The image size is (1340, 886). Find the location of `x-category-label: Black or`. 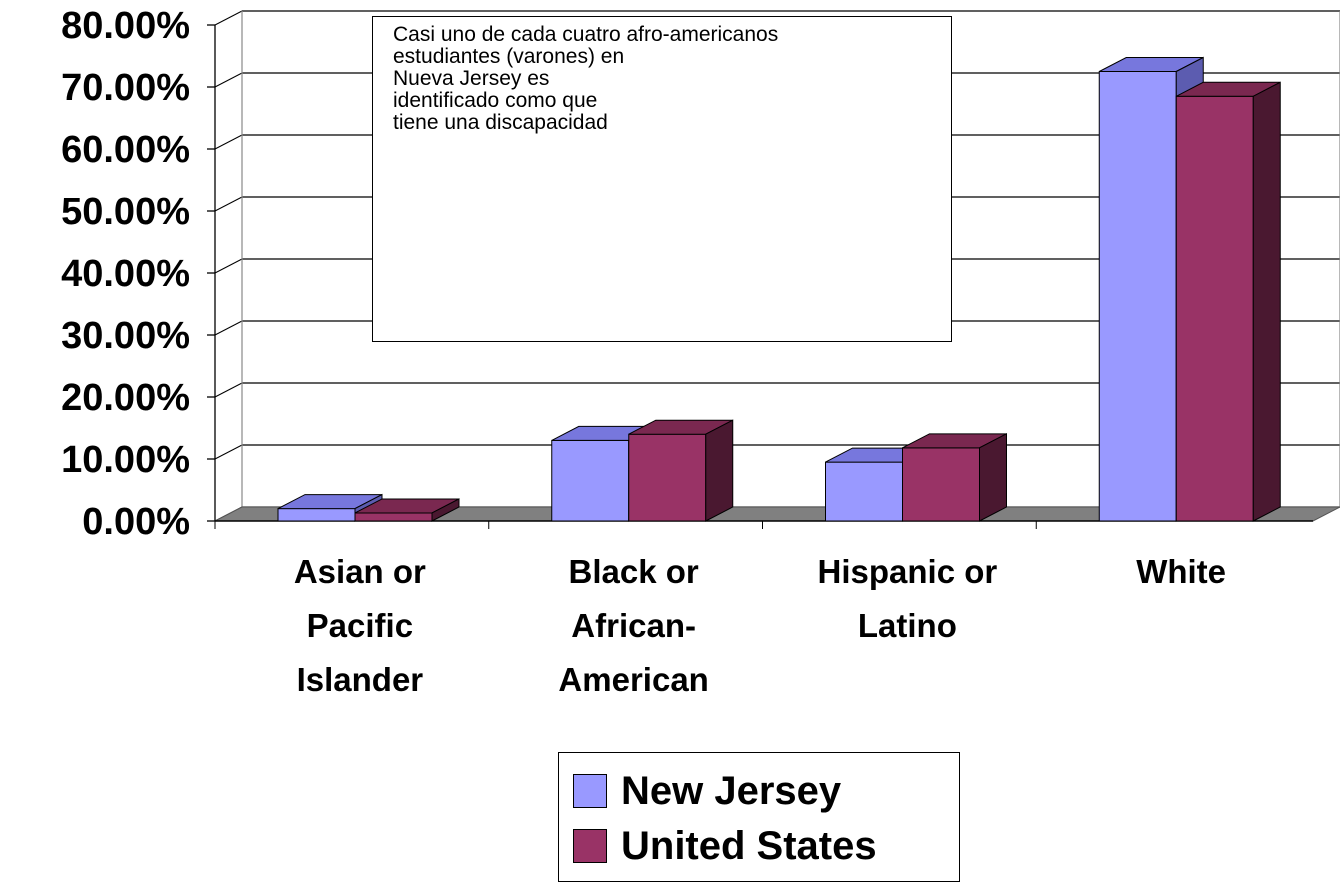

x-category-label: Black or is located at coordinates (634, 571).